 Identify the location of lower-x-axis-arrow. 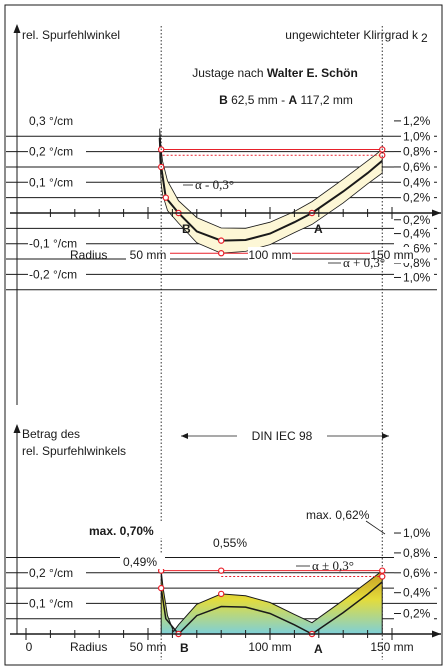
(436, 634).